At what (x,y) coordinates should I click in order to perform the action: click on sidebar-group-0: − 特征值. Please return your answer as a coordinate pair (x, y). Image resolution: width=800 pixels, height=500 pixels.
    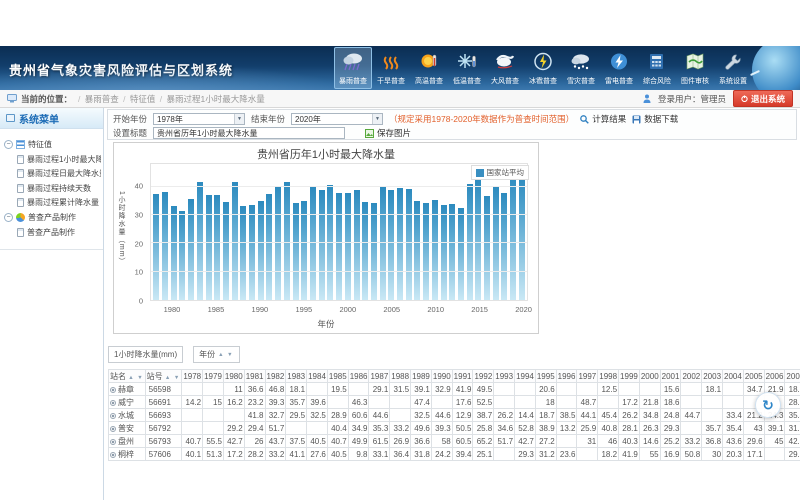
    Looking at the image, I should click on (52, 144).